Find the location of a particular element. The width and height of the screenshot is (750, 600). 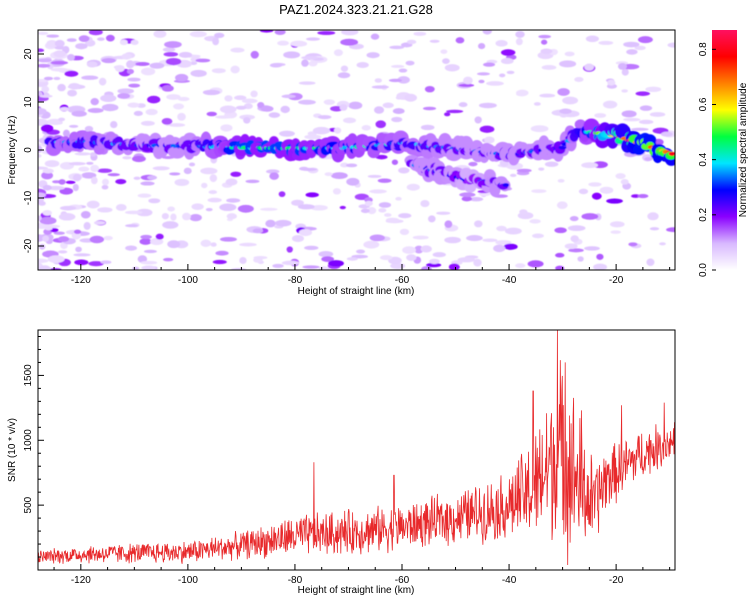

spectrogram-y-ticks: -20 -10 0 10 20 is located at coordinates (33, 150).